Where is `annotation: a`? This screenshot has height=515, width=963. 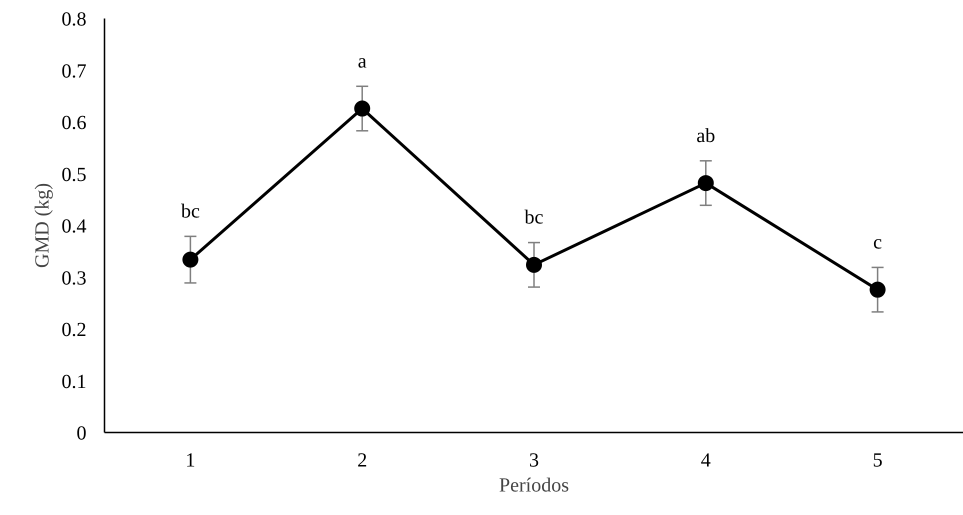
annotation: a is located at coordinates (362, 61).